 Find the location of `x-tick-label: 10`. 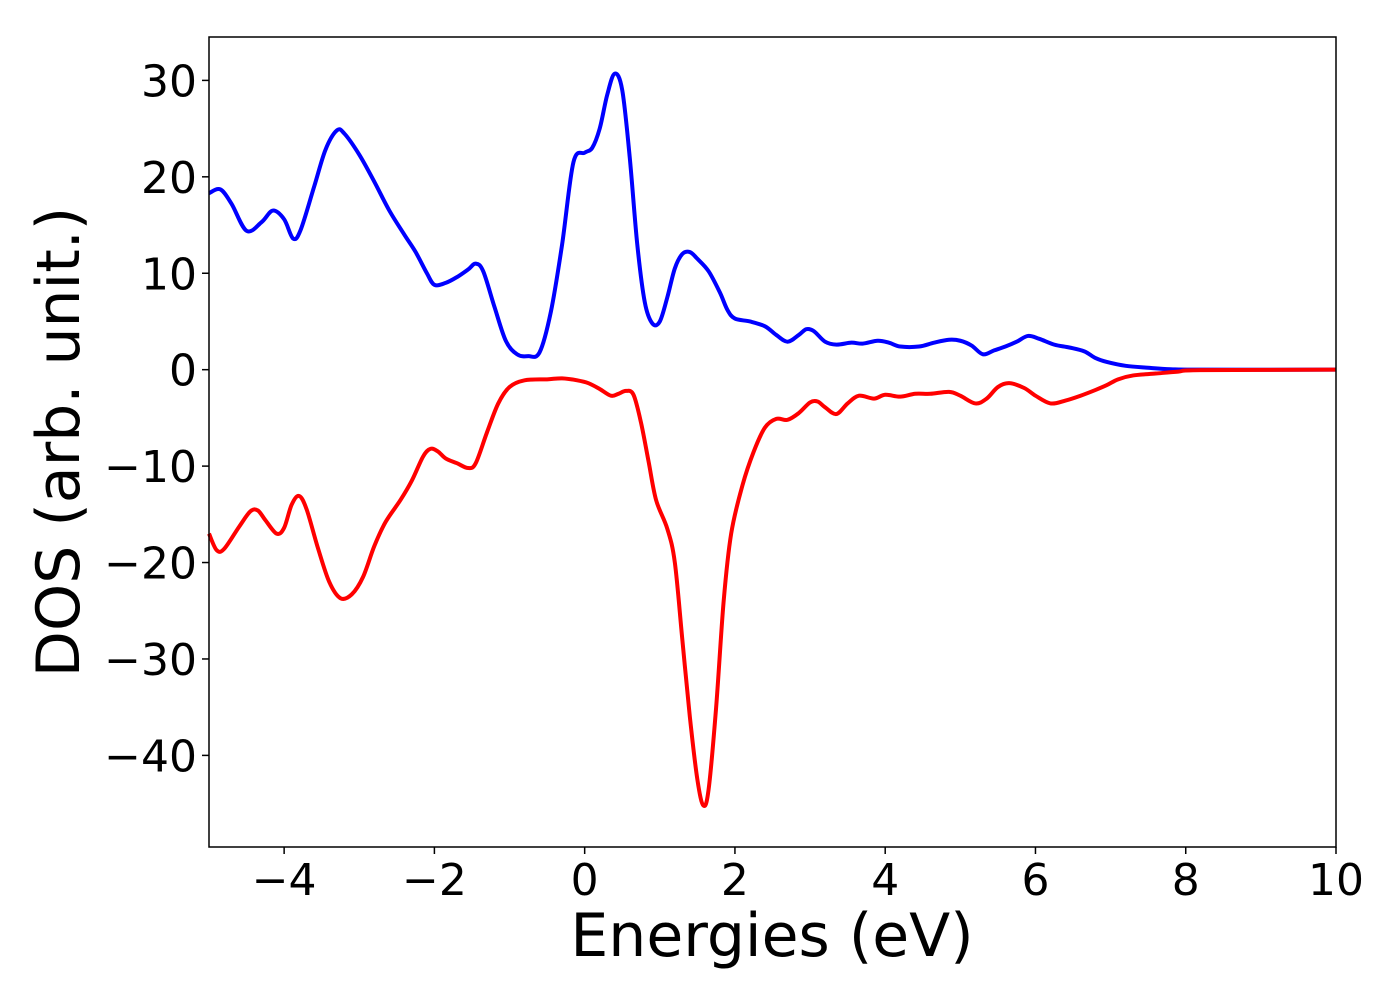

x-tick-label: 10 is located at coordinates (1336, 880).